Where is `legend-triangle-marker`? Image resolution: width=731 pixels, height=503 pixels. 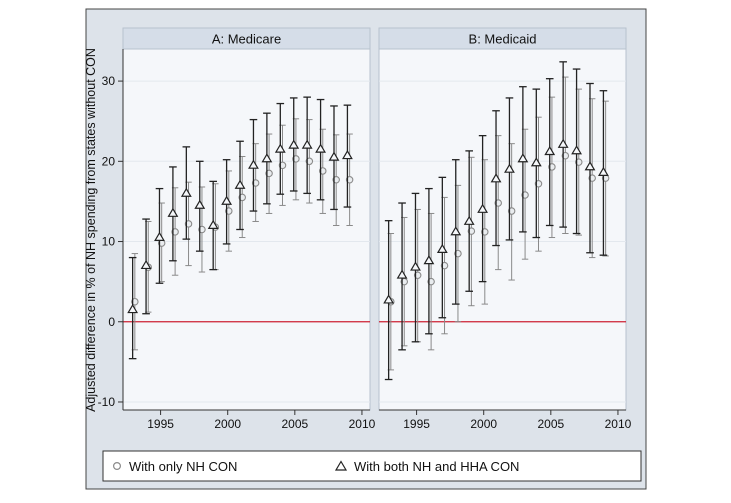 legend-triangle-marker is located at coordinates (341, 465).